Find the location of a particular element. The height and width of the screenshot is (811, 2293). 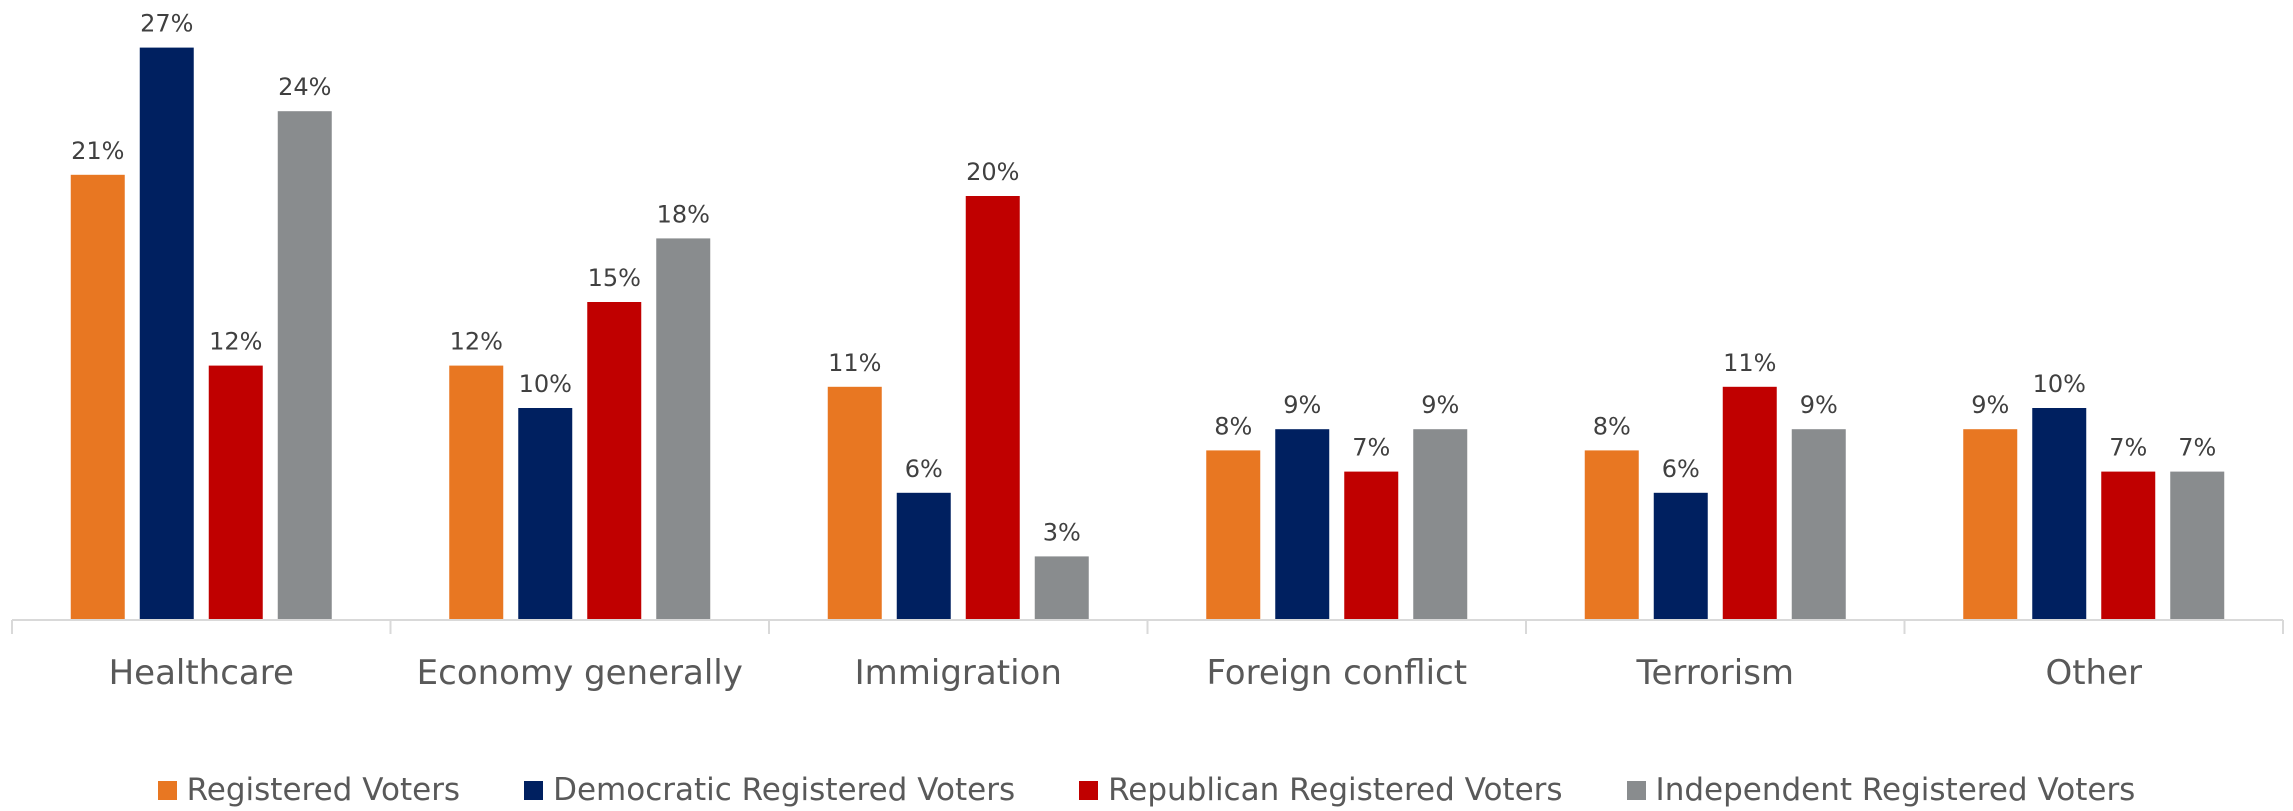

legend-label: Democratic Registered Voters is located at coordinates (784, 790).